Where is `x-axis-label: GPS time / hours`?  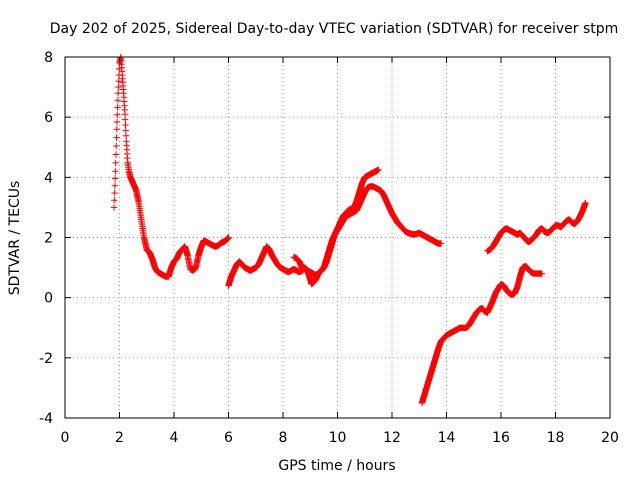 x-axis-label: GPS time / hours is located at coordinates (336, 466).